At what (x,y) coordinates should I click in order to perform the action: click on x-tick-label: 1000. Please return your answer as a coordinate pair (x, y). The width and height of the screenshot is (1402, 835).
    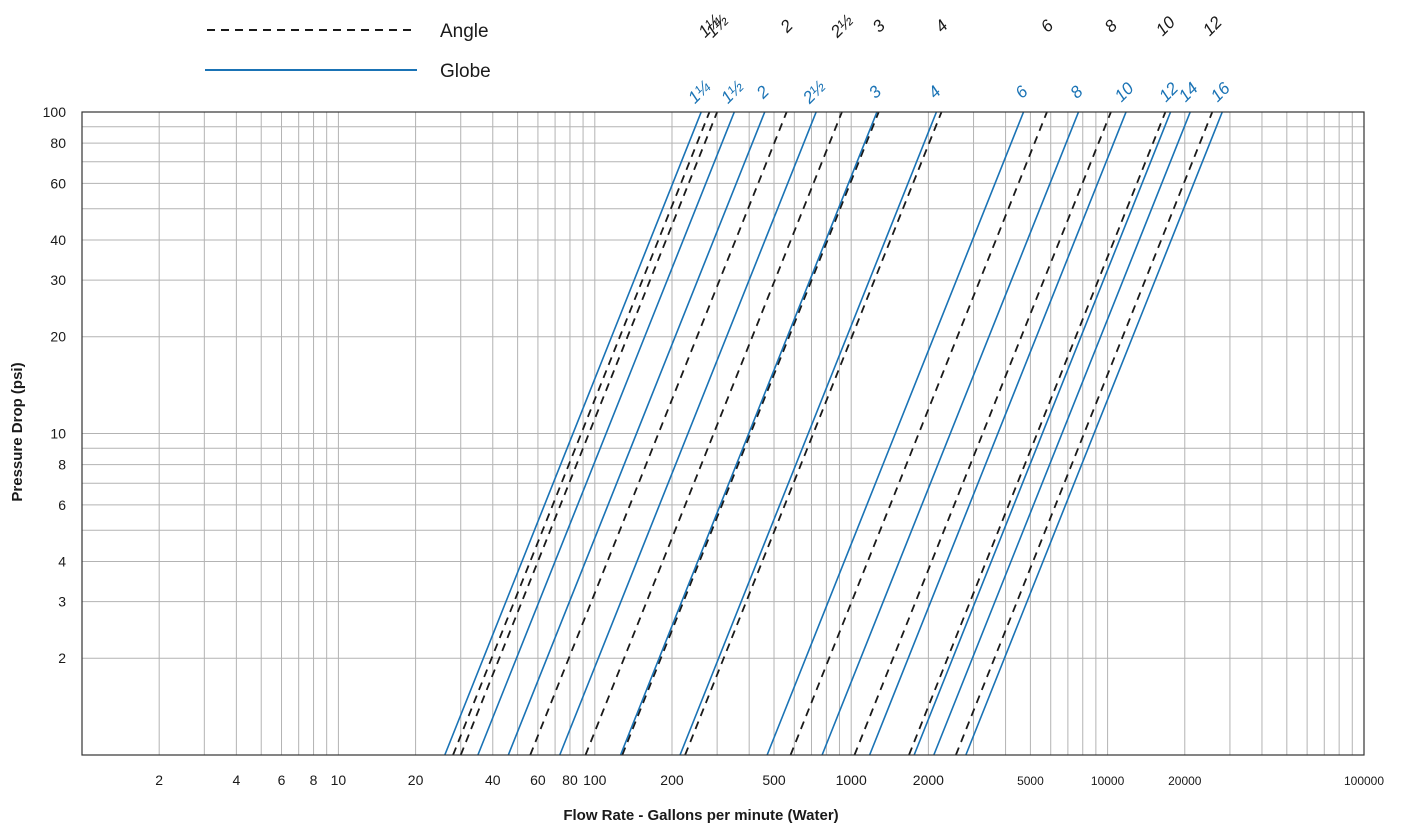
    Looking at the image, I should click on (851, 780).